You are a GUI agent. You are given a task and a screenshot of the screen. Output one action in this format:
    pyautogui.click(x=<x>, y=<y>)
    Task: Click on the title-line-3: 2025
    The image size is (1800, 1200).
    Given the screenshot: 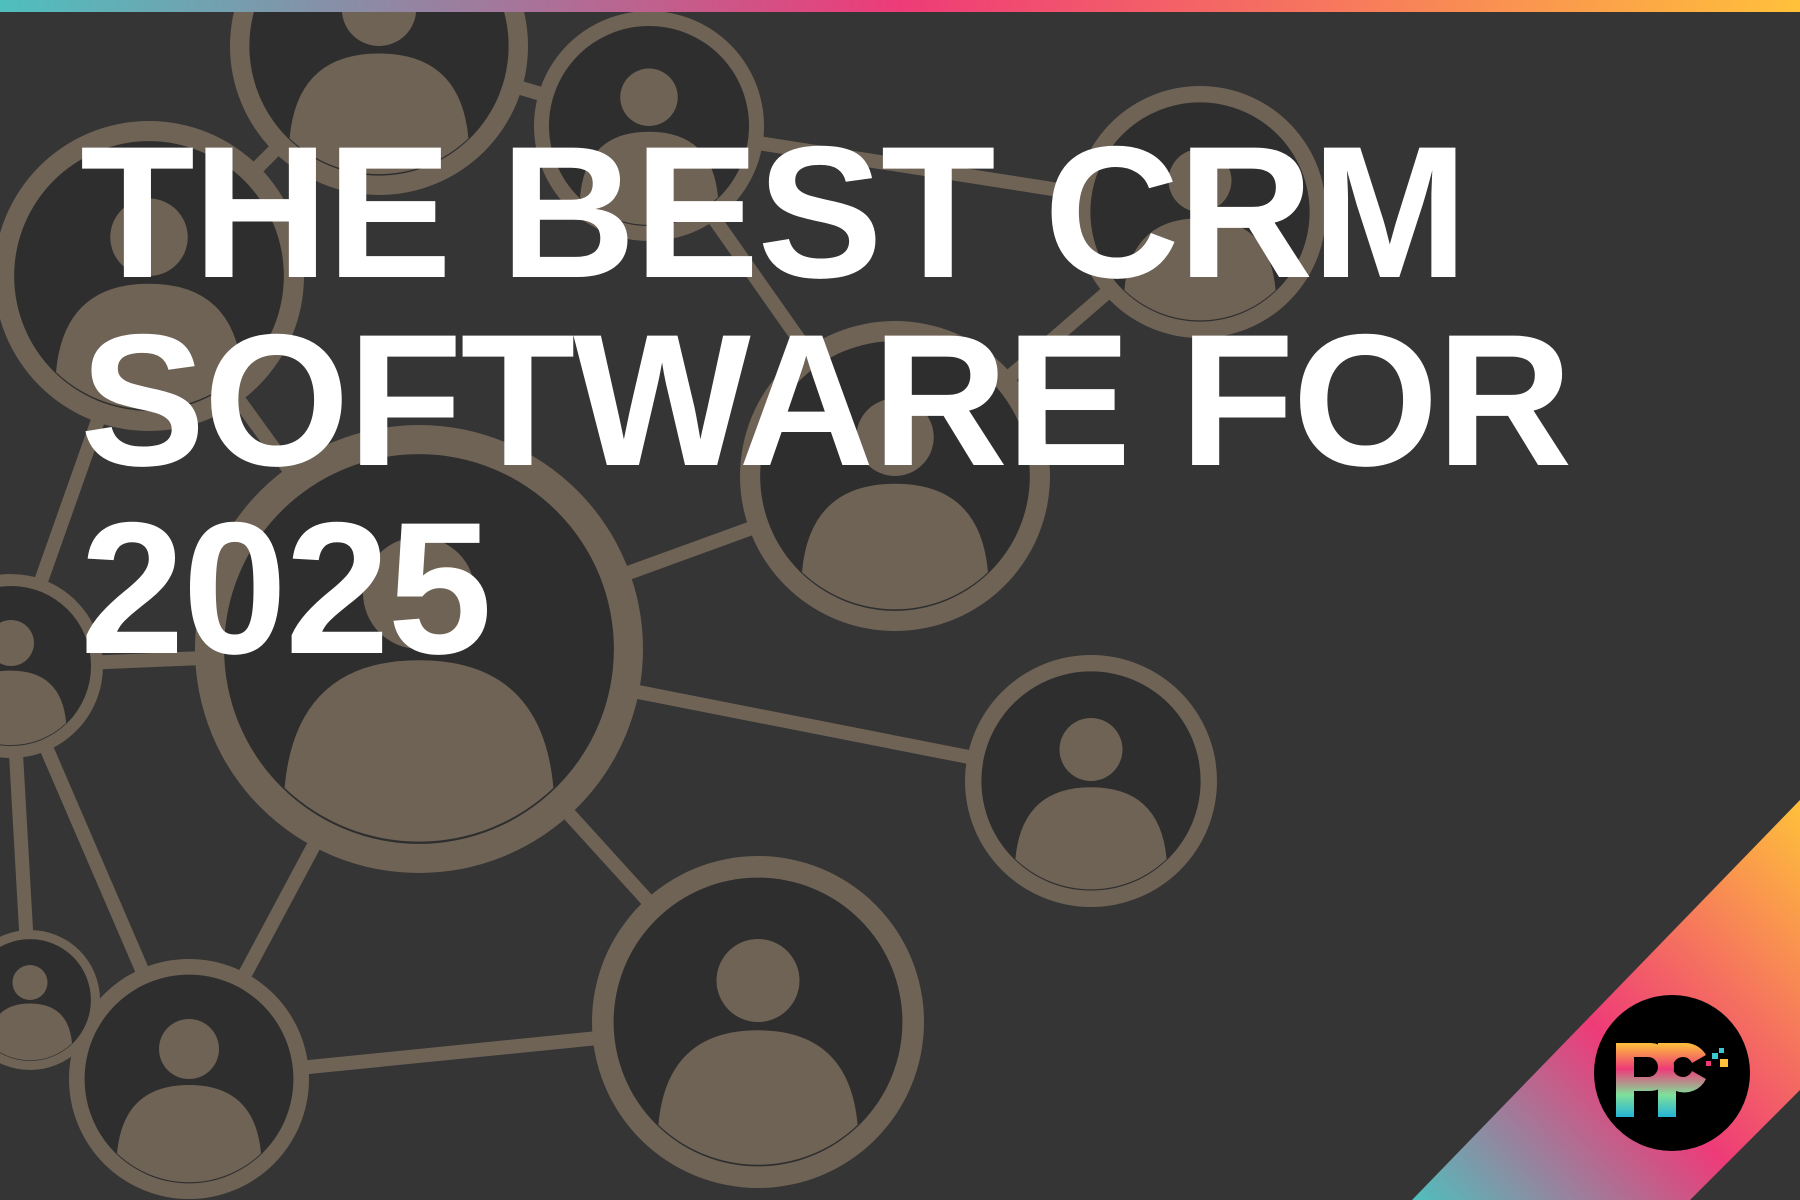 What is the action you would take?
    pyautogui.click(x=286, y=588)
    